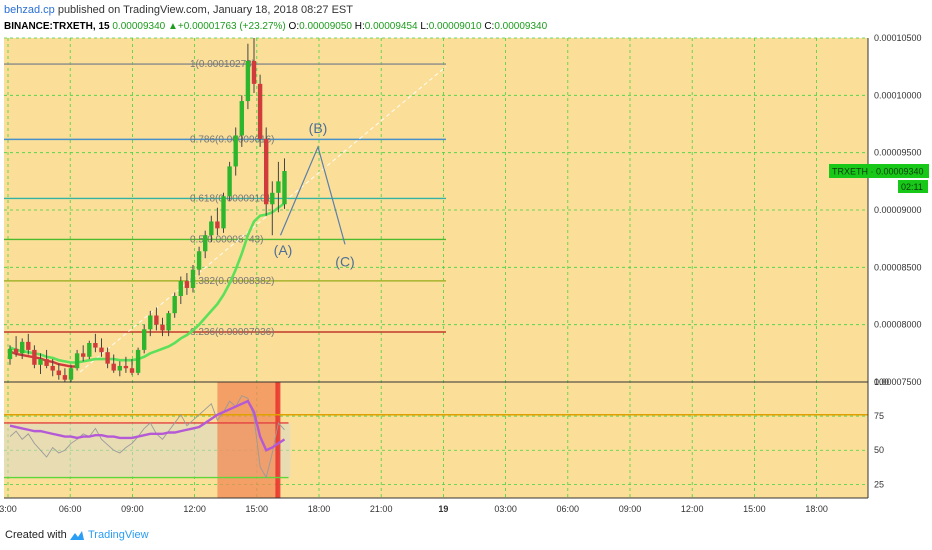 The height and width of the screenshot is (550, 932). Describe the element at coordinates (232, 198) in the screenshot. I see `fib-level-label: 0.618(0.00009101)` at that location.